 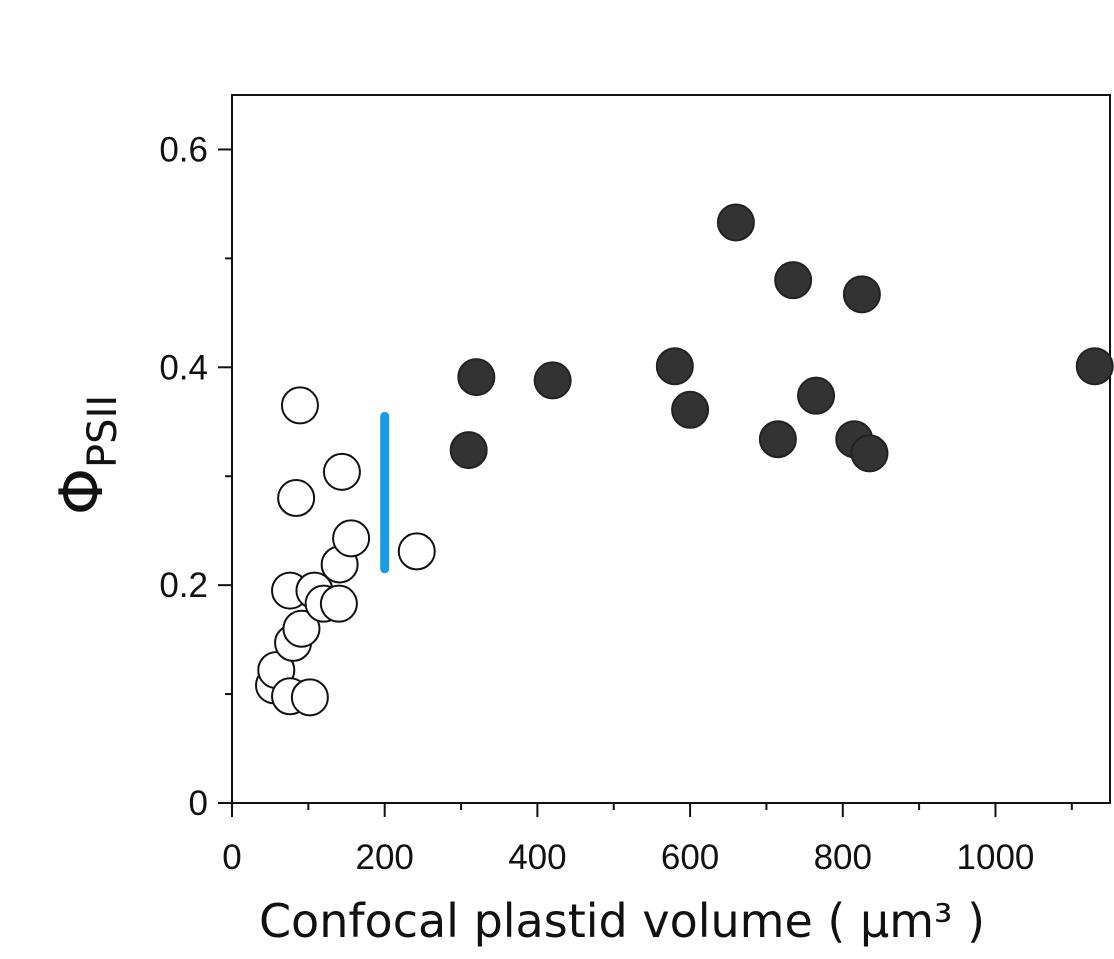 I want to click on y-axis-title-symbol: Φ, so click(x=82, y=491).